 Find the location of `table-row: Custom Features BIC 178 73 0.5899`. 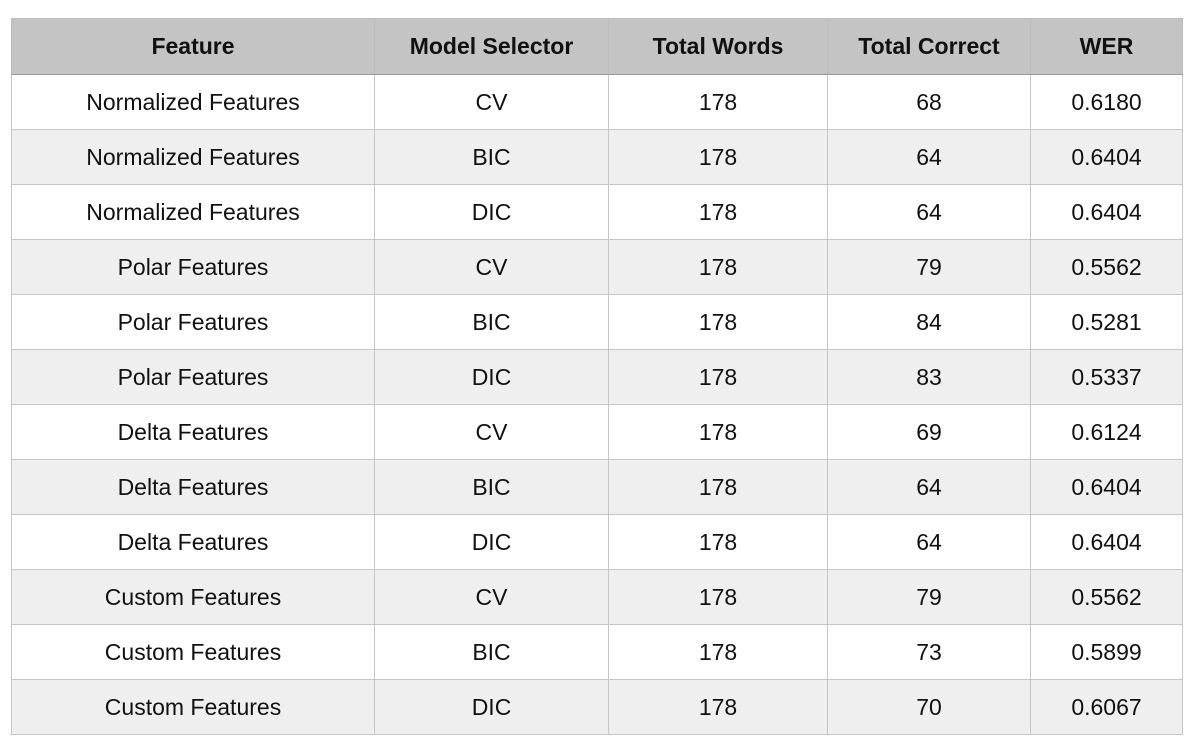

table-row: Custom Features BIC 178 73 0.5899 is located at coordinates (597, 652).